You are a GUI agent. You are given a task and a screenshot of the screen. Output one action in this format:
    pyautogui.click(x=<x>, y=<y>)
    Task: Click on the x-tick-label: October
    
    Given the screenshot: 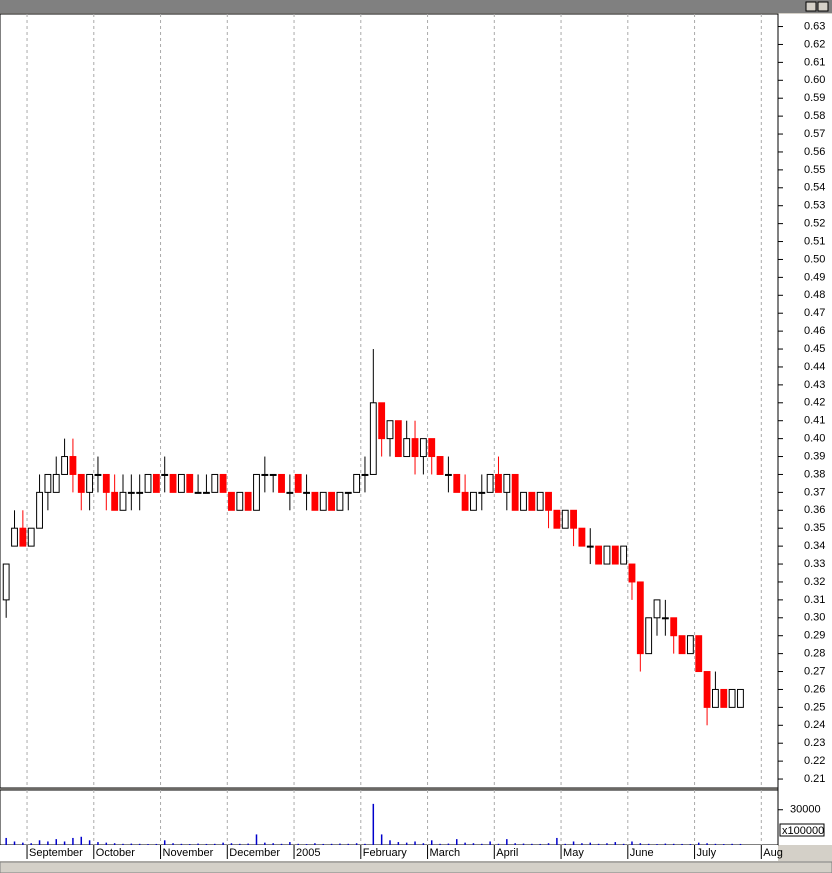 What is the action you would take?
    pyautogui.click(x=115, y=853)
    